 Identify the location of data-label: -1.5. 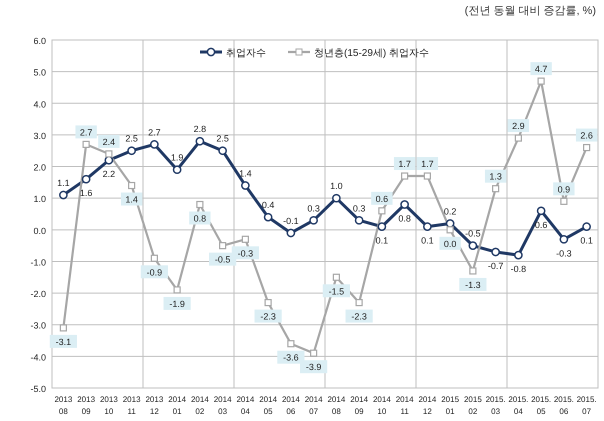
(336, 291).